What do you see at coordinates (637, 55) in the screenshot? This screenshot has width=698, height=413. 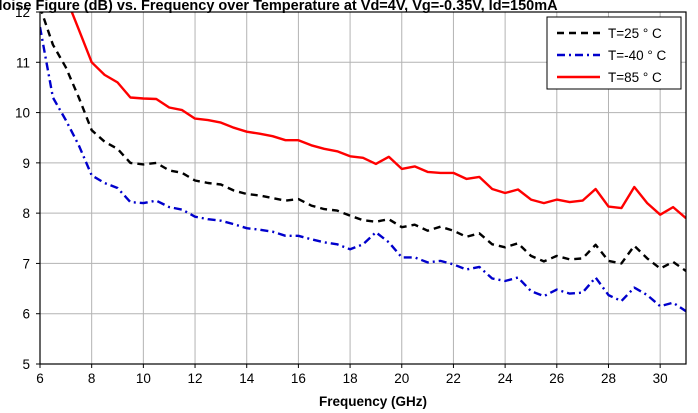 I see `legend-label: T=-40 ° C` at bounding box center [637, 55].